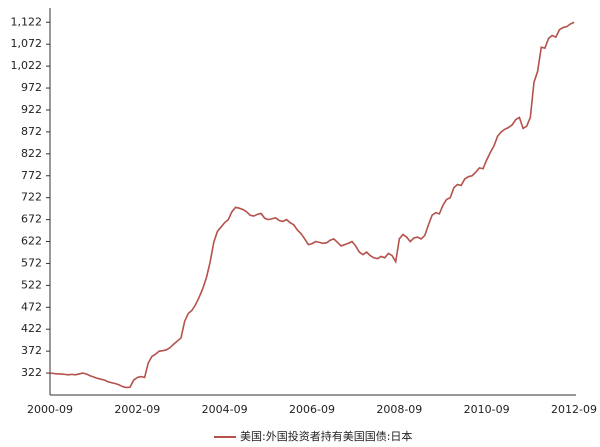 Image resolution: width=600 pixels, height=447 pixels. What do you see at coordinates (137, 409) in the screenshot?
I see `x-tick-label: 2002-09` at bounding box center [137, 409].